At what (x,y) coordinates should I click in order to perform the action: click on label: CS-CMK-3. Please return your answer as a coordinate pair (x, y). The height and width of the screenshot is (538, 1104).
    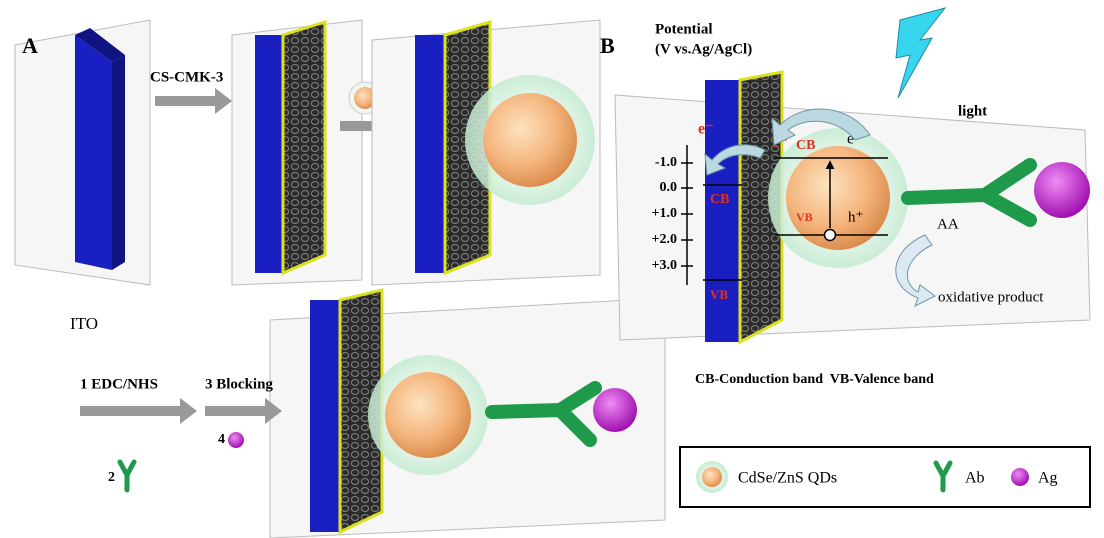
    Looking at the image, I should click on (186, 77).